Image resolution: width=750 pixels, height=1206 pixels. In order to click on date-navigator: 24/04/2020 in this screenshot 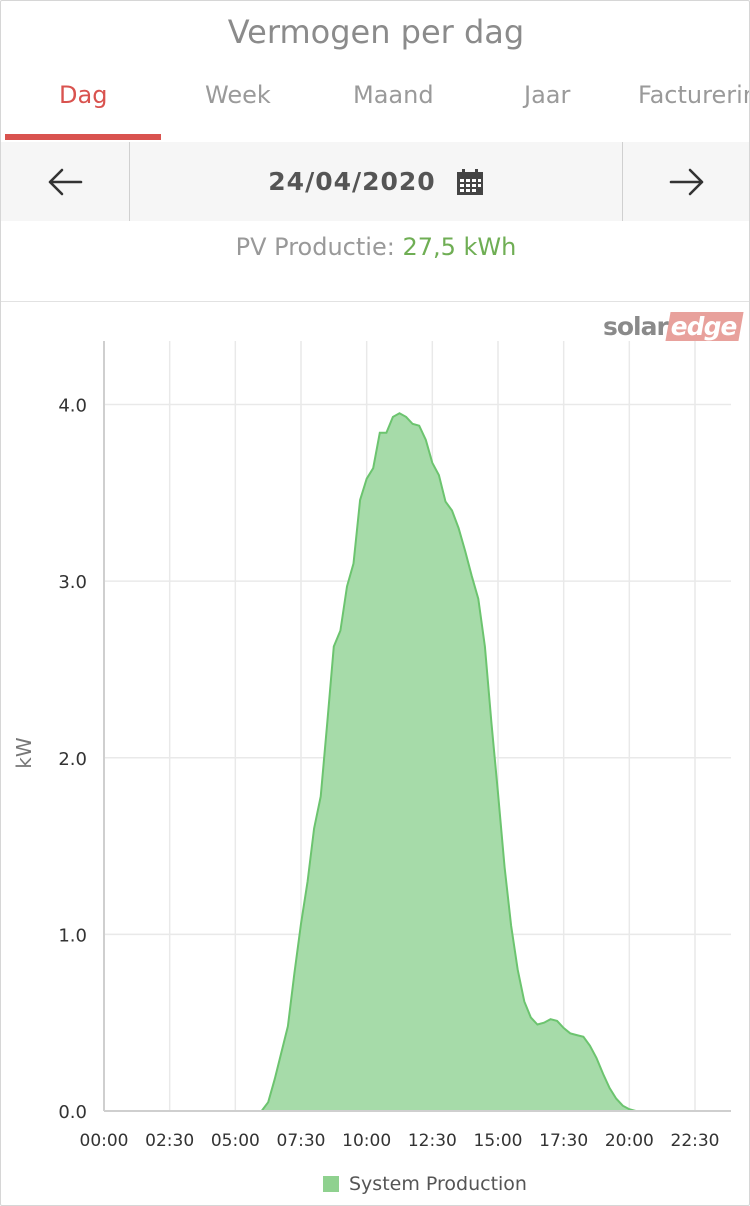, I will do `click(375, 181)`.